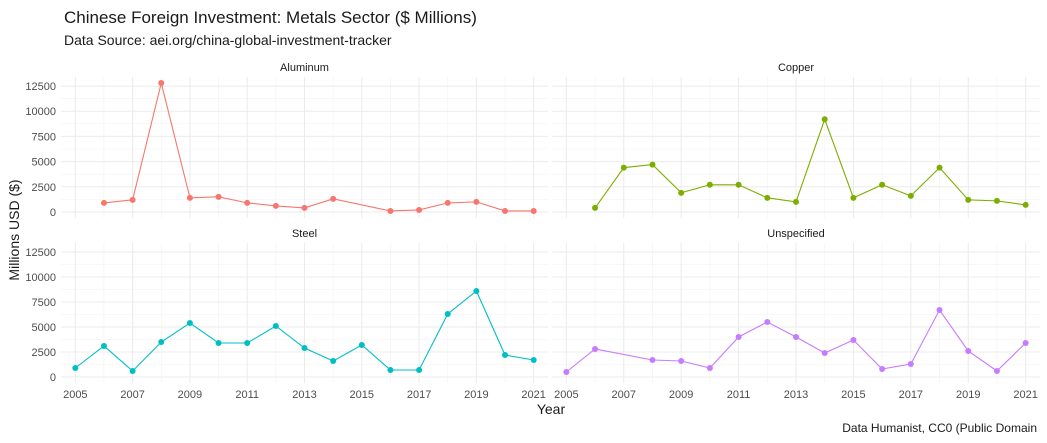 The width and height of the screenshot is (1047, 443). What do you see at coordinates (551, 409) in the screenshot?
I see `x-axis-title: Year` at bounding box center [551, 409].